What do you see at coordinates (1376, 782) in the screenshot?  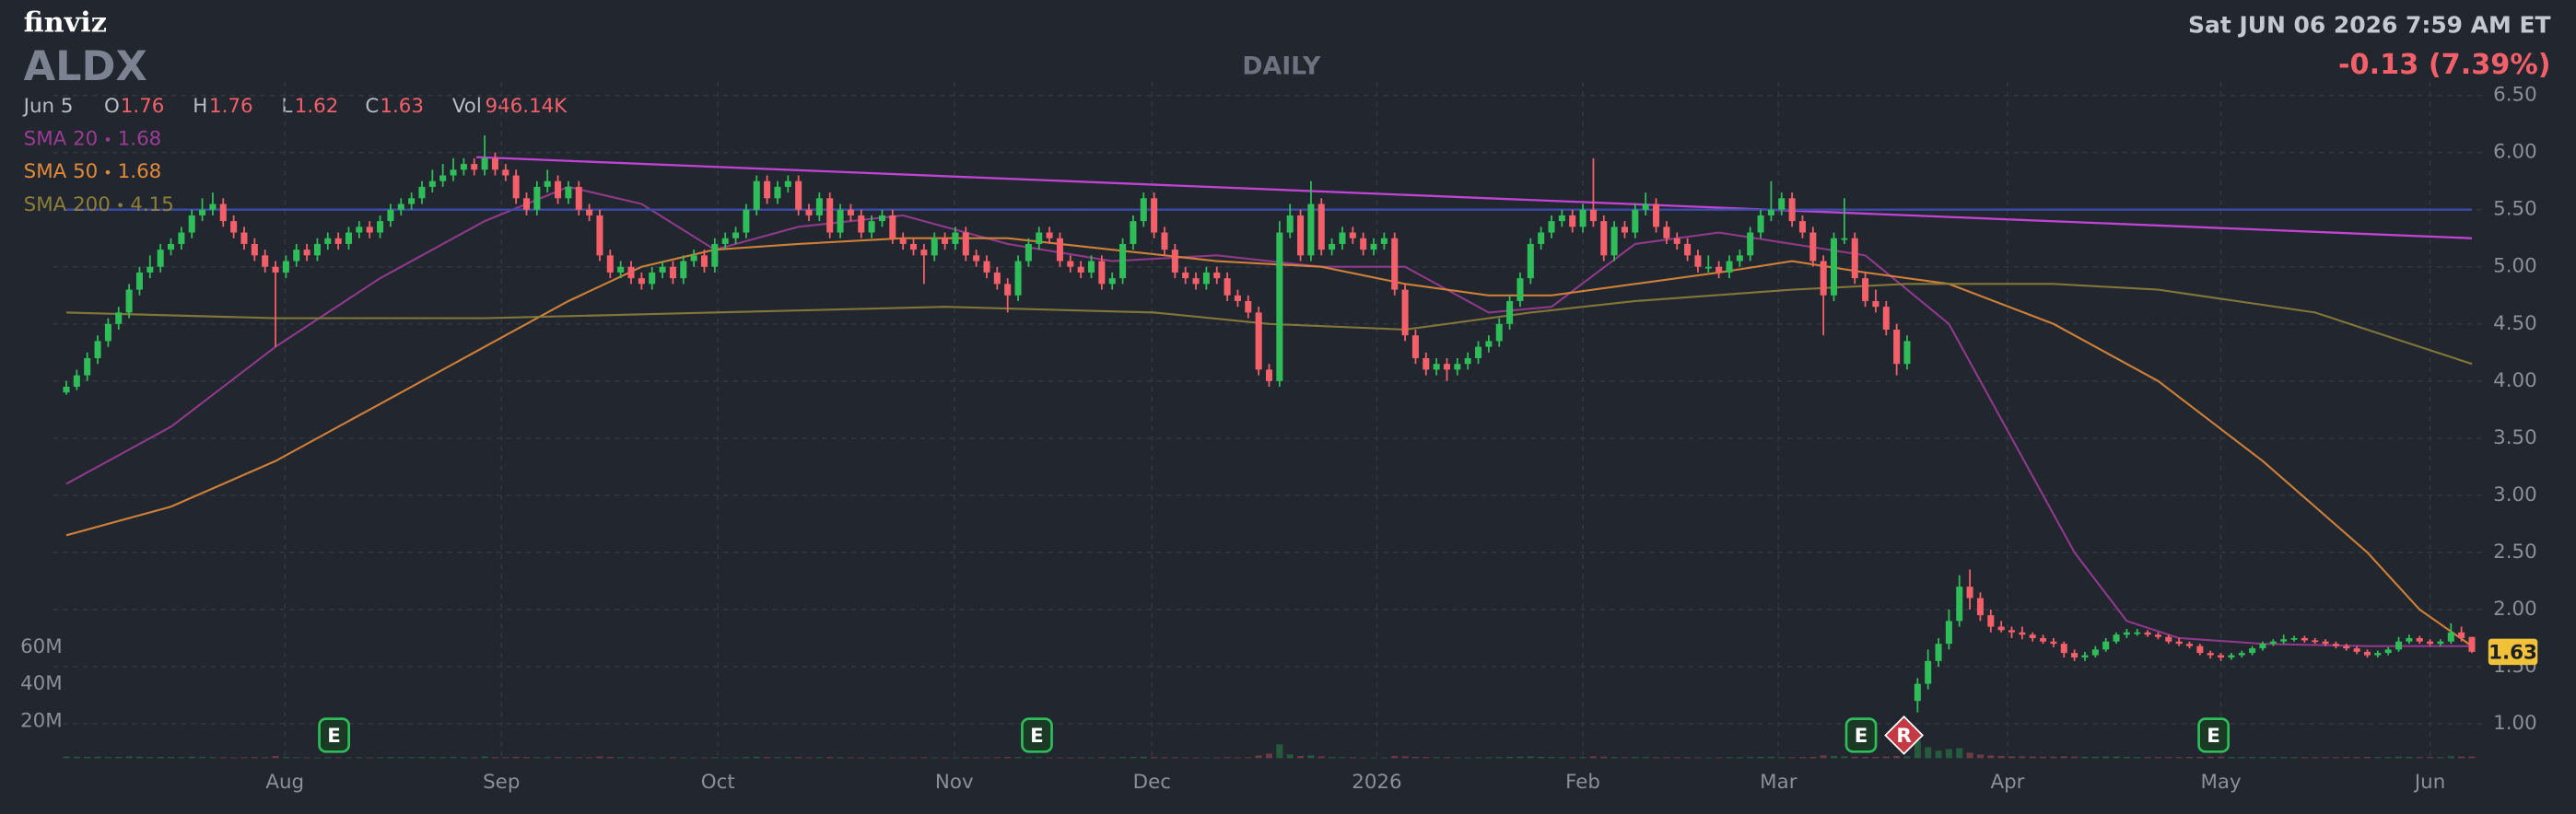 I see `x-tick-label: 2026` at bounding box center [1376, 782].